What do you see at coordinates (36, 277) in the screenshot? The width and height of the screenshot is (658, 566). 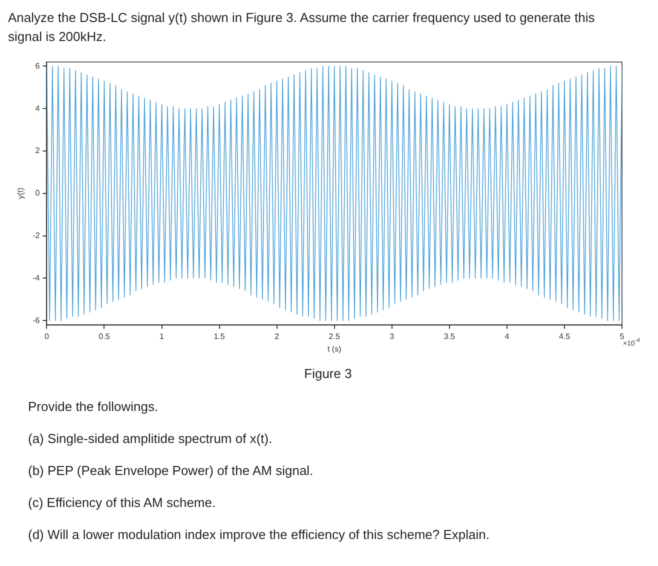 I see `y-tick-label: -4` at bounding box center [36, 277].